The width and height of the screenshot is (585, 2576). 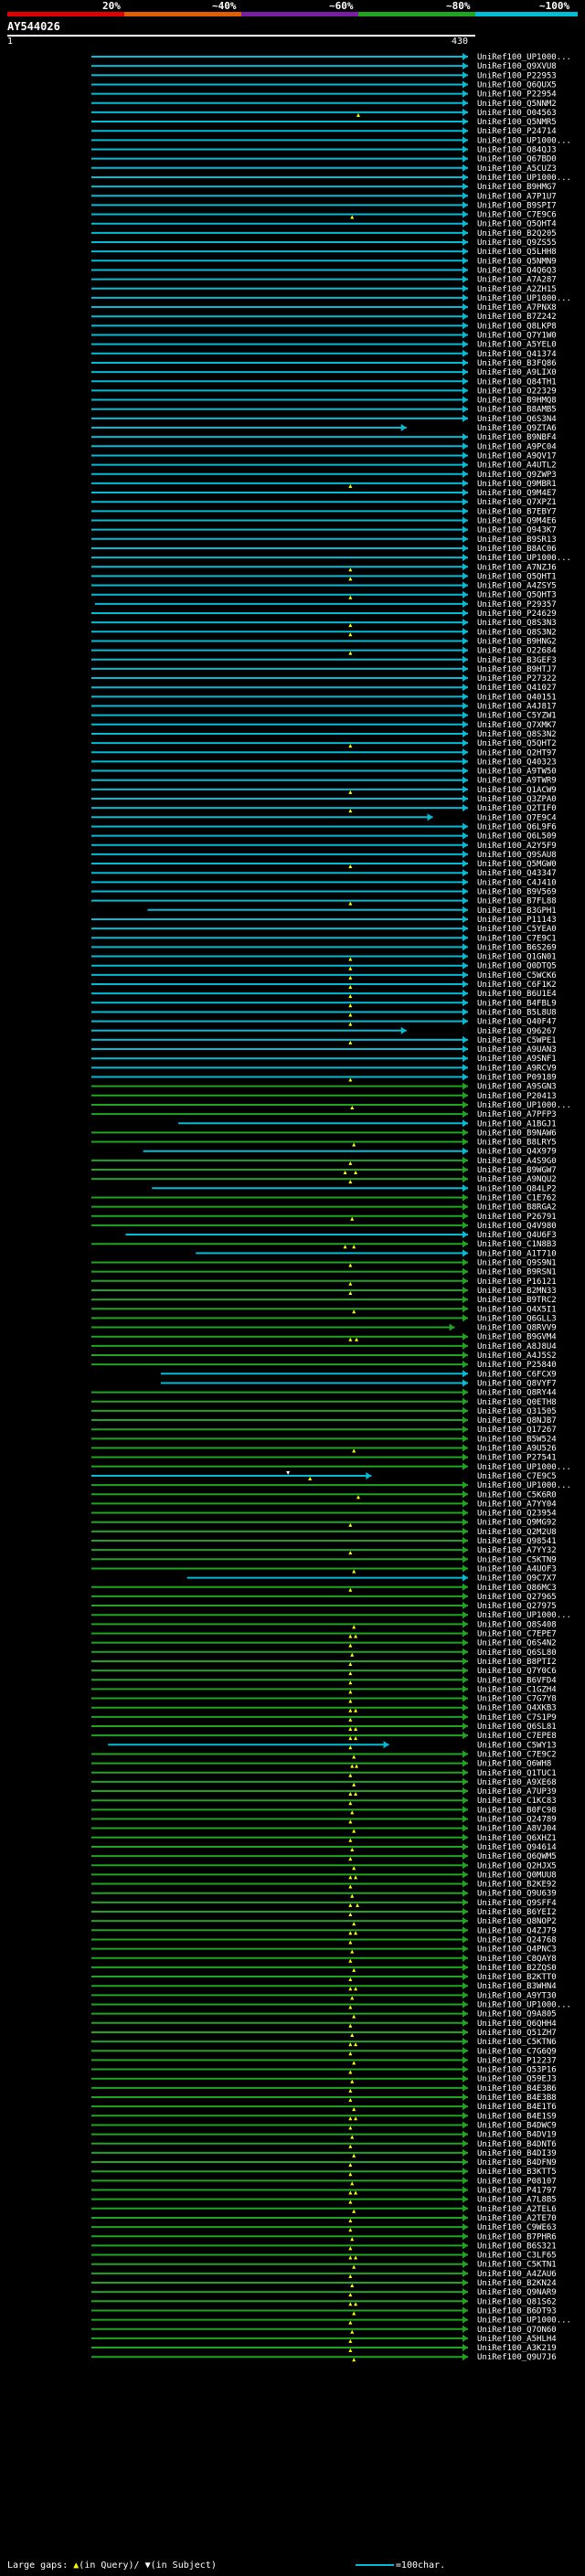 I want to click on hit-label: UniRef100_Q9ZTA6, so click(x=517, y=428).